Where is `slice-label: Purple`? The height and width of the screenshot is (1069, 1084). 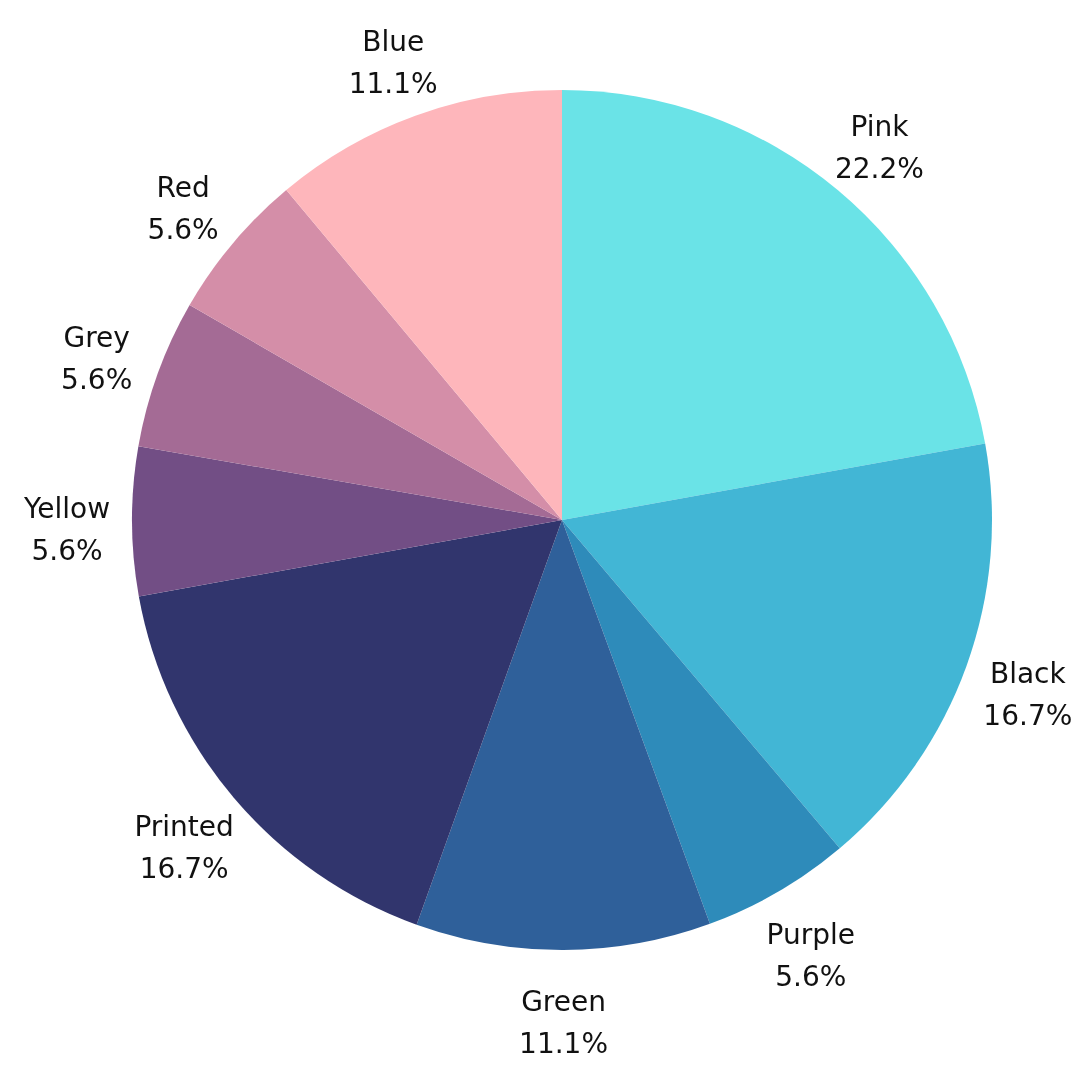
slice-label: Purple is located at coordinates (811, 934).